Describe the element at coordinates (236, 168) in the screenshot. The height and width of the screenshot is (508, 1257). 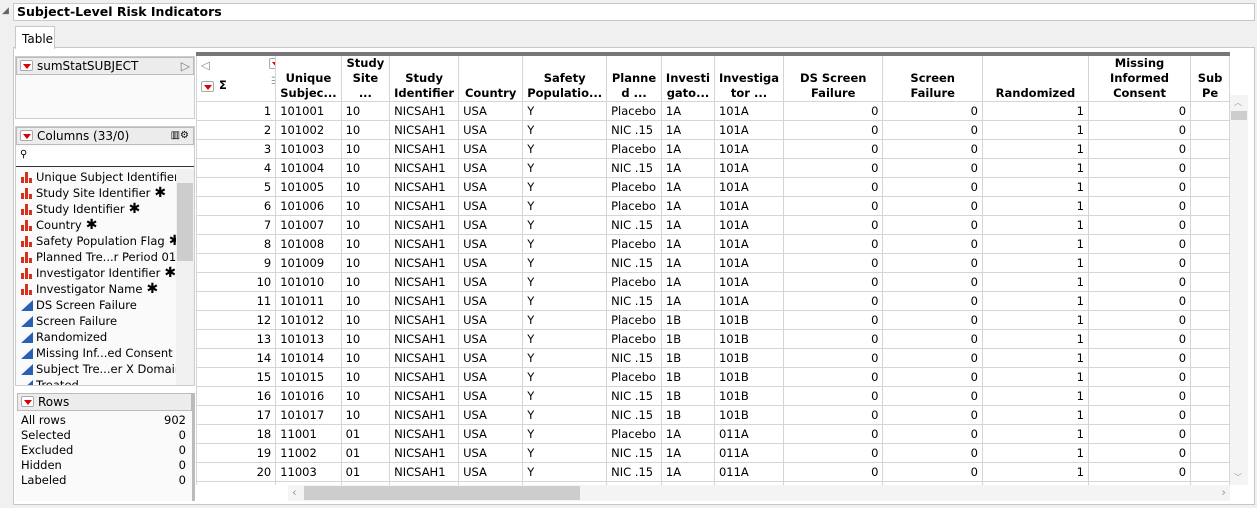
I see `row-number: 4` at that location.